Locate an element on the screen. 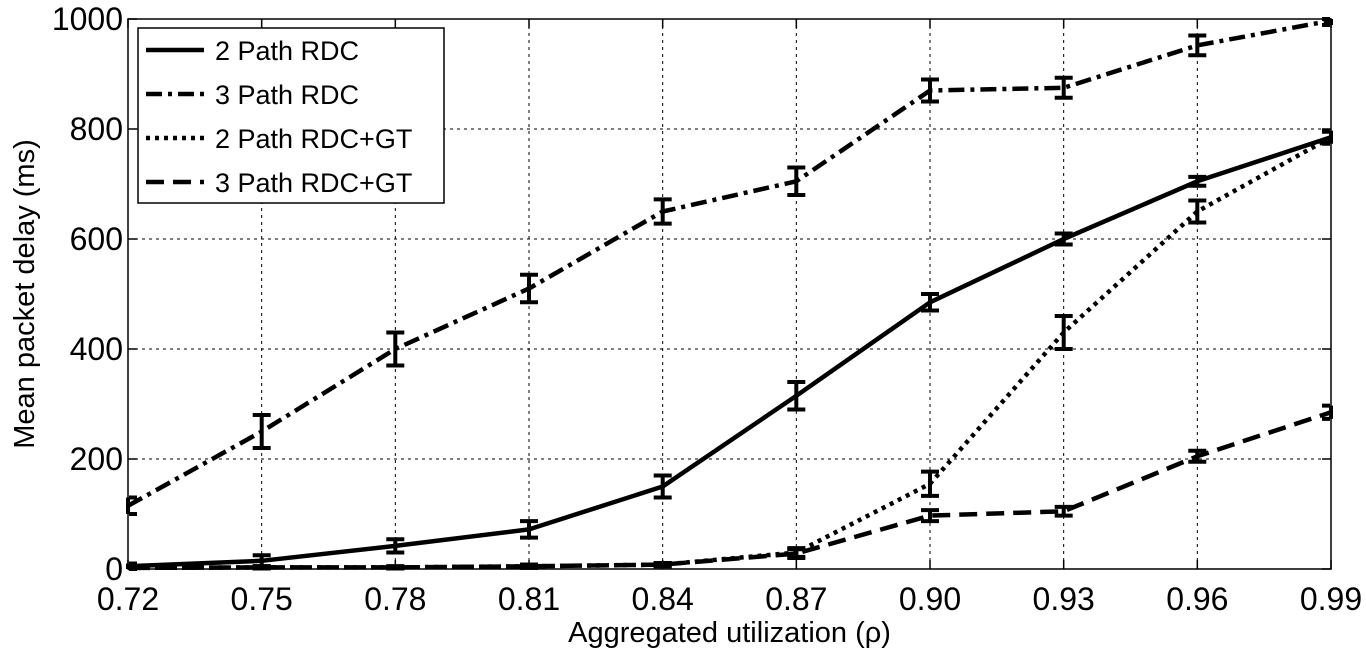 The height and width of the screenshot is (652, 1366). y-tick-label: 400 is located at coordinates (96, 349).